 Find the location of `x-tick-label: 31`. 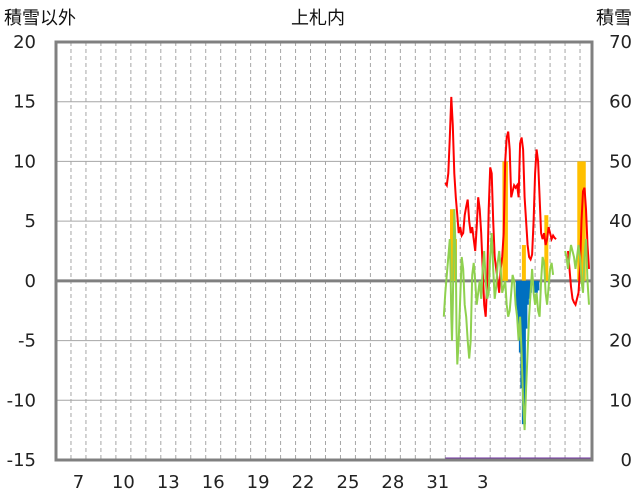

x-tick-label: 31 is located at coordinates (437, 482).